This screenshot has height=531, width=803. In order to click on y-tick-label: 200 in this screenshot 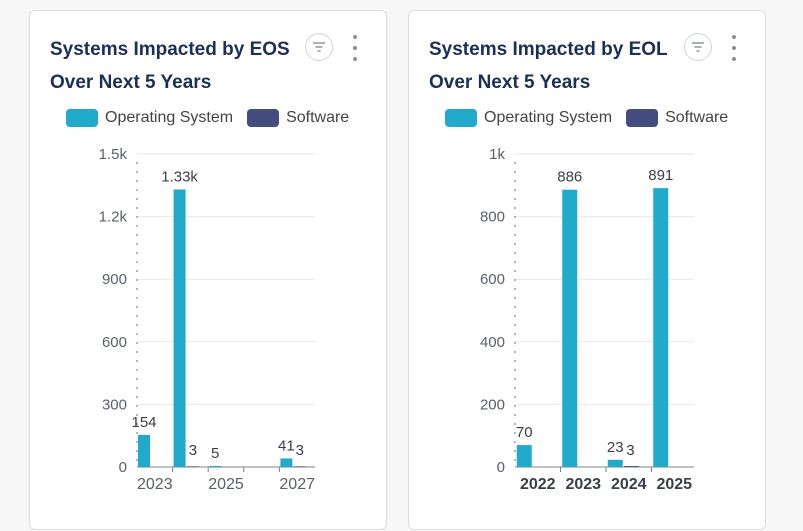, I will do `click(492, 404)`.